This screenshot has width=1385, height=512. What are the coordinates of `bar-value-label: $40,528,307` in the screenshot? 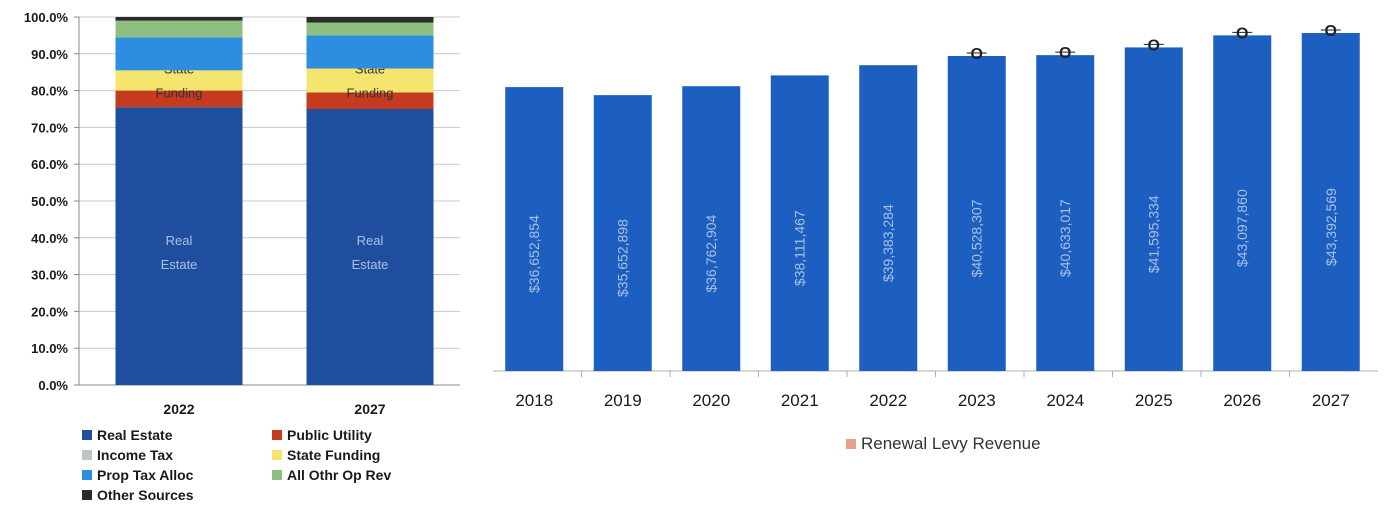 It's located at (977, 238).